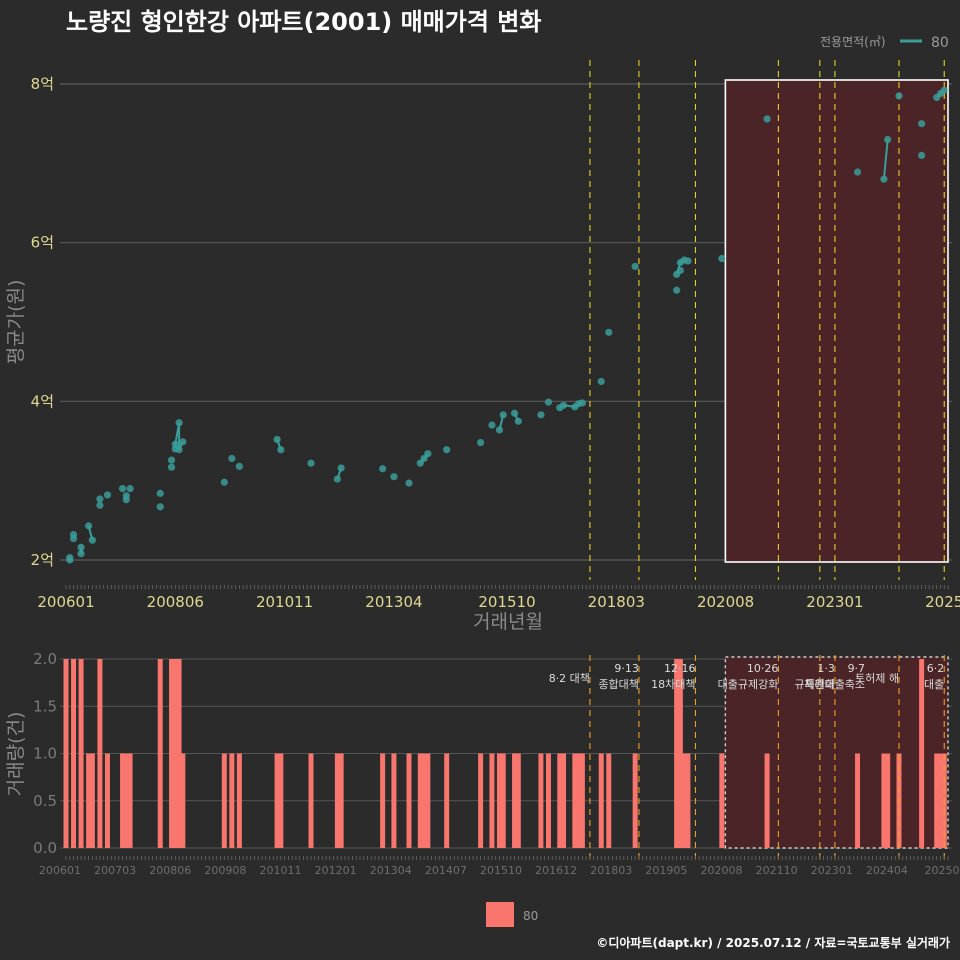  What do you see at coordinates (942, 602) in the screenshot?
I see `price-xtick-label: 2025` at bounding box center [942, 602].